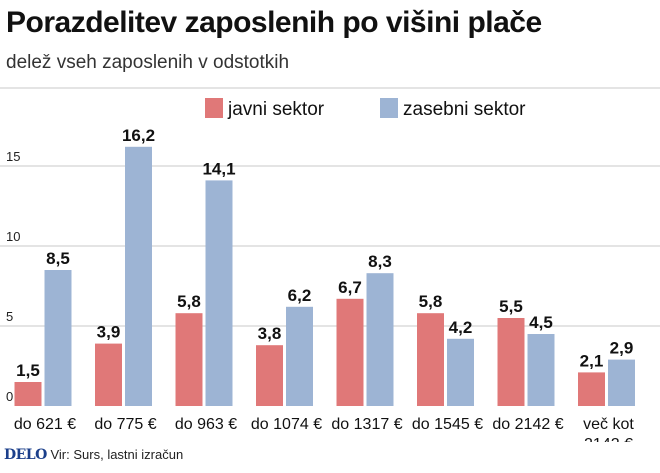  What do you see at coordinates (9, 316) in the screenshot?
I see `y-tick-5: 5` at bounding box center [9, 316].